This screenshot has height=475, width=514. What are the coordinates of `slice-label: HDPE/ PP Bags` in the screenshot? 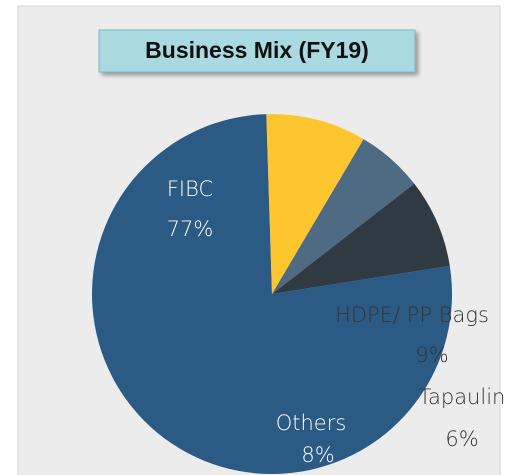 It's located at (412, 315).